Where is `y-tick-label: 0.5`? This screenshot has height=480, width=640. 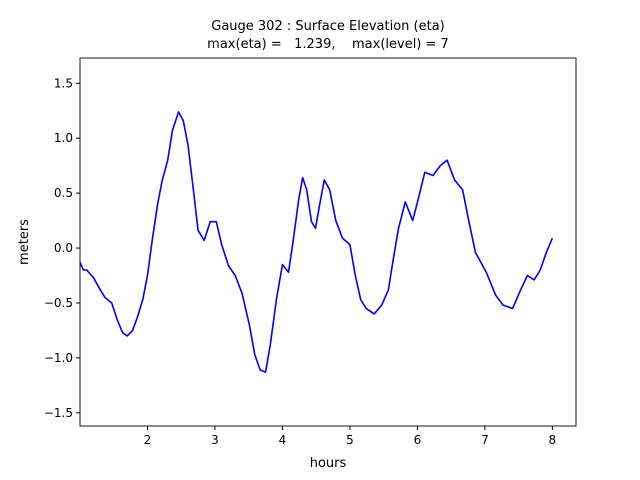
y-tick-label: 0.5 is located at coordinates (63, 193).